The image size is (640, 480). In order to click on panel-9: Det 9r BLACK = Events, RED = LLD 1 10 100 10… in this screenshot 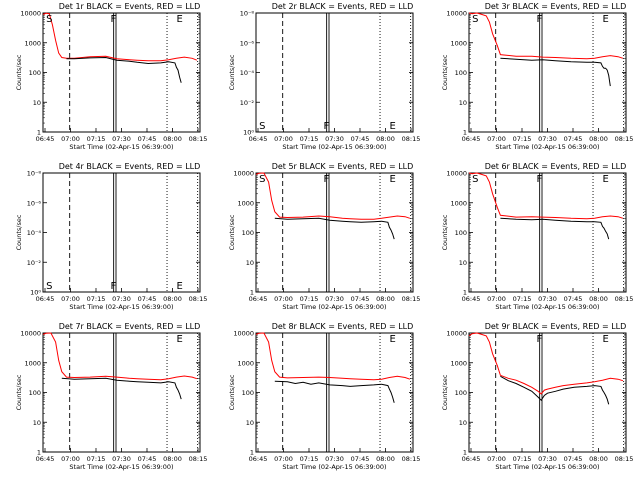, I will do `click(537, 396)`.